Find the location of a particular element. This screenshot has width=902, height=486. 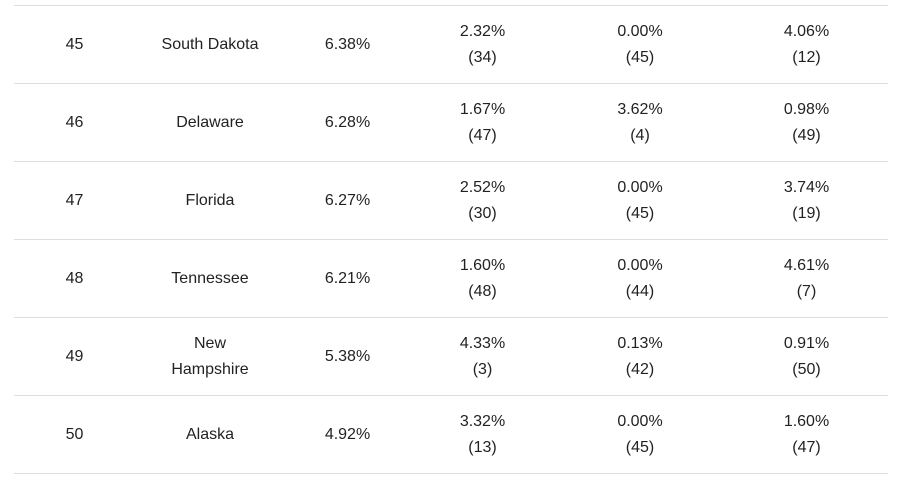

state-name: Tennessee is located at coordinates (210, 278).